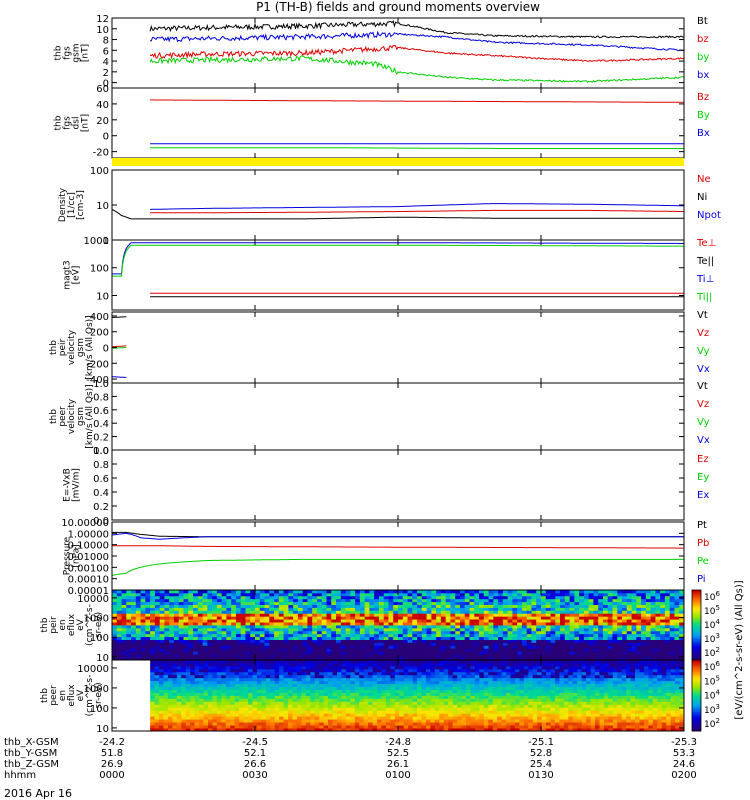  Describe the element at coordinates (102, 121) in the screenshot. I see `y-tick-label: 20` at that location.